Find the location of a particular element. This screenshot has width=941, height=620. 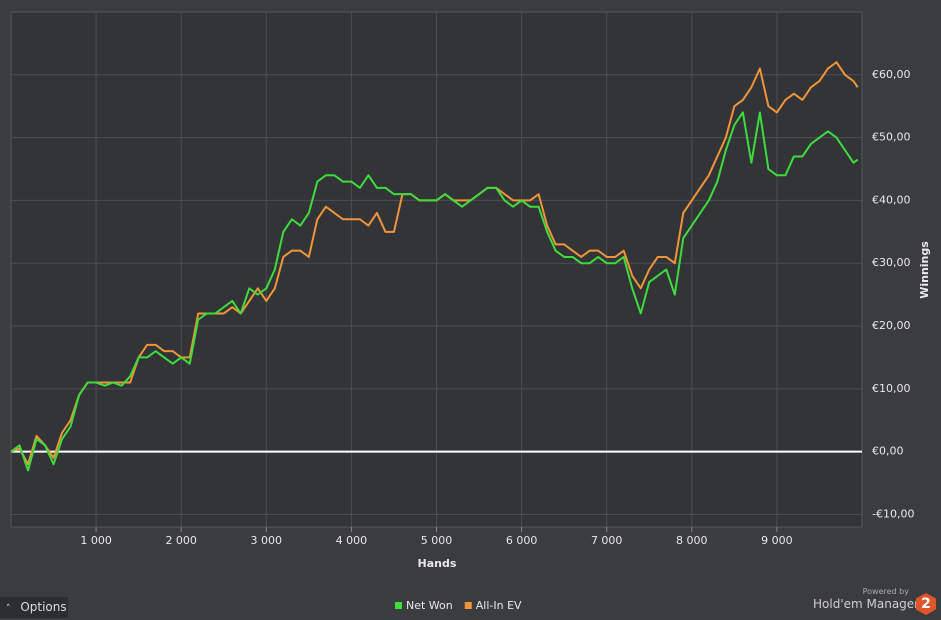

y-tick-label: €0,00 is located at coordinates (888, 451).